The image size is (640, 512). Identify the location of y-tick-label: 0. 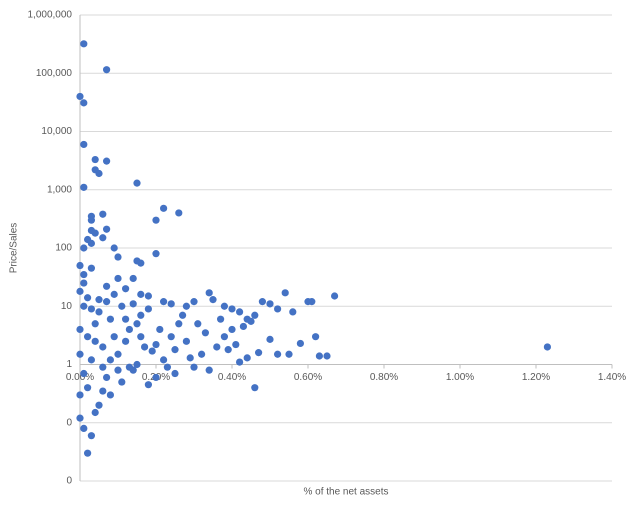
(69, 481).